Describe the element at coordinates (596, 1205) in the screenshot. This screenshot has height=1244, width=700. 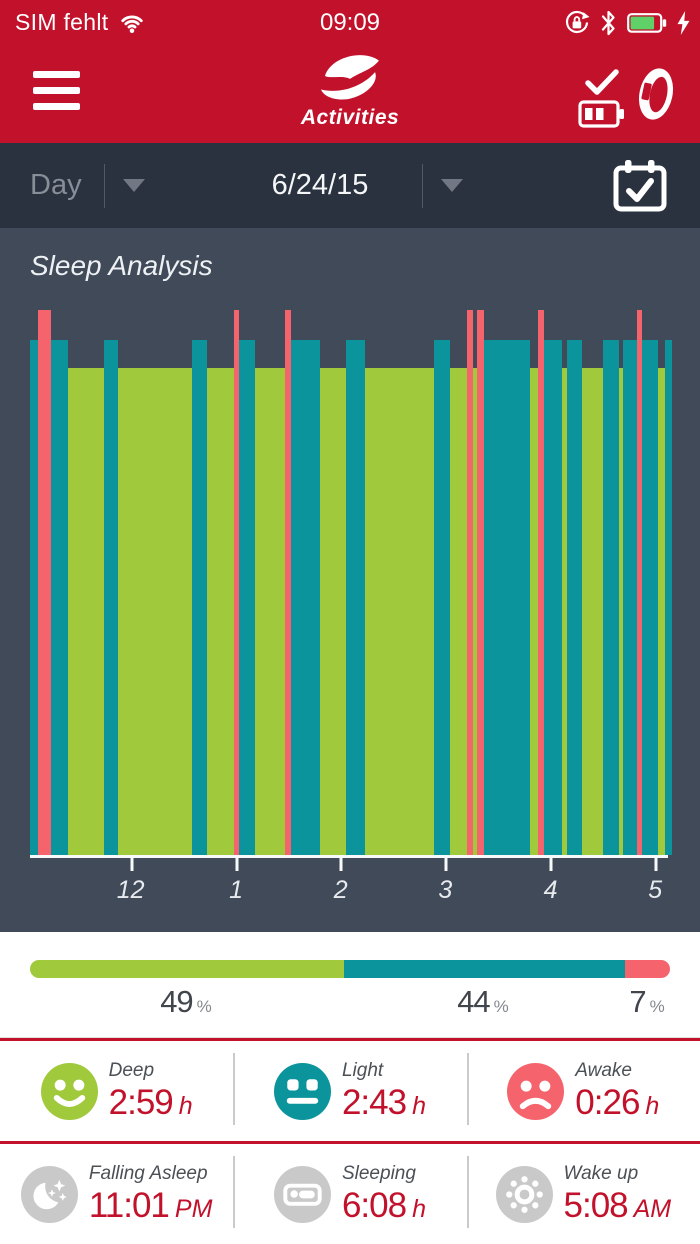
I see `stat-value: 5:08` at that location.